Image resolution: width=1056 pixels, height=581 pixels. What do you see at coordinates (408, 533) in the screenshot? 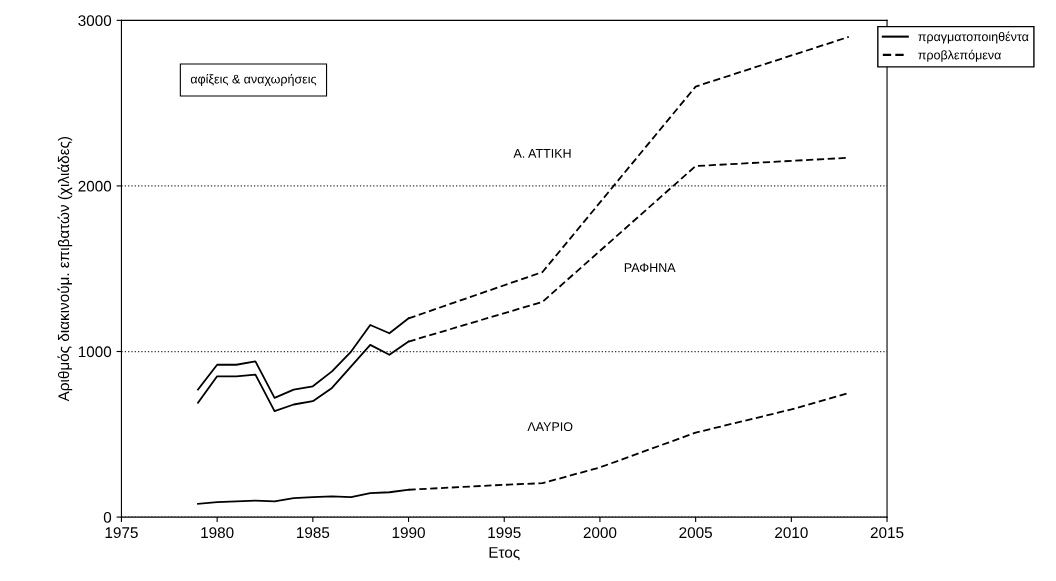
I see `x-tick-label: 1990` at bounding box center [408, 533].